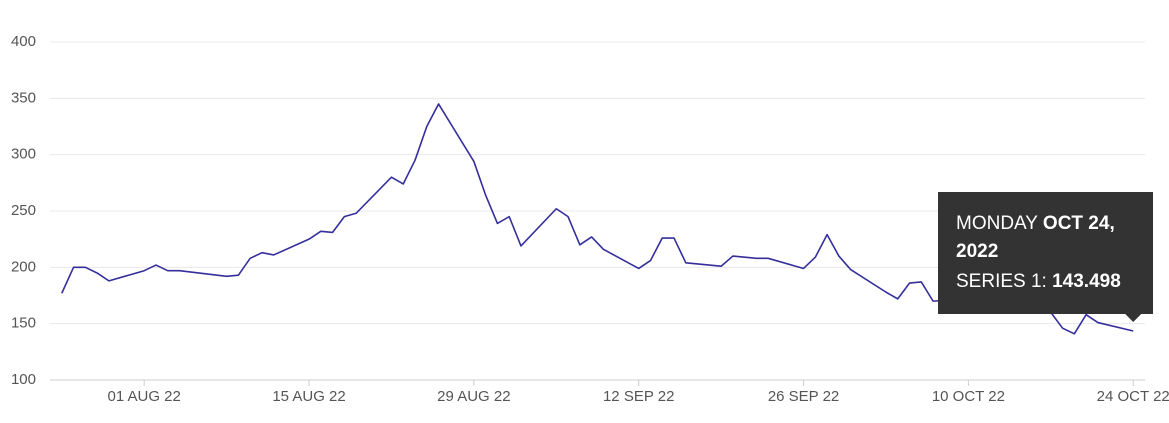  What do you see at coordinates (803, 396) in the screenshot?
I see `x-tick-label: 26 SEP 22` at bounding box center [803, 396].